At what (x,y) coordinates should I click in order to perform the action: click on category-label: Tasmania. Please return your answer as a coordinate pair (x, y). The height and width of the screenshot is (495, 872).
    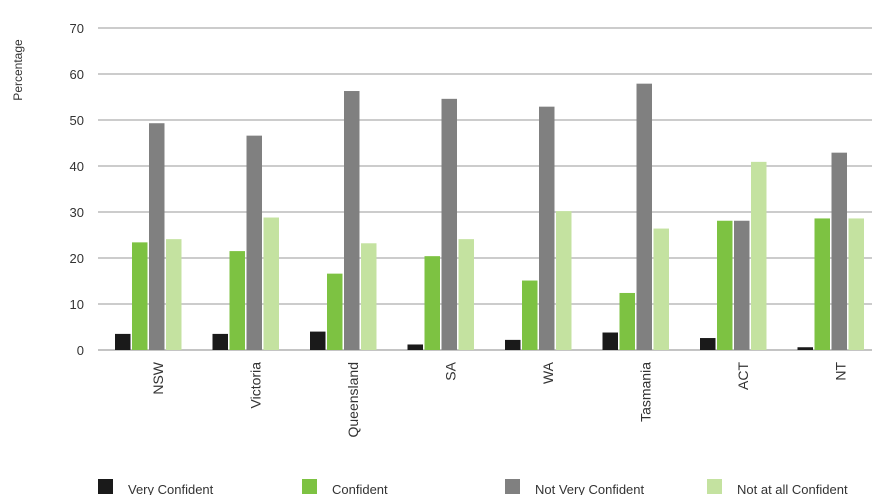
    Looking at the image, I should click on (645, 392).